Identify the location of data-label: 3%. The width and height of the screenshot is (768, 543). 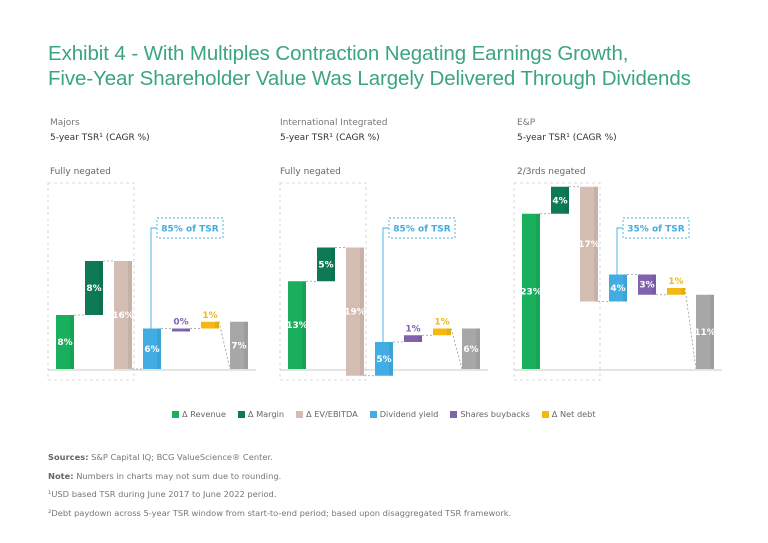
(646, 286).